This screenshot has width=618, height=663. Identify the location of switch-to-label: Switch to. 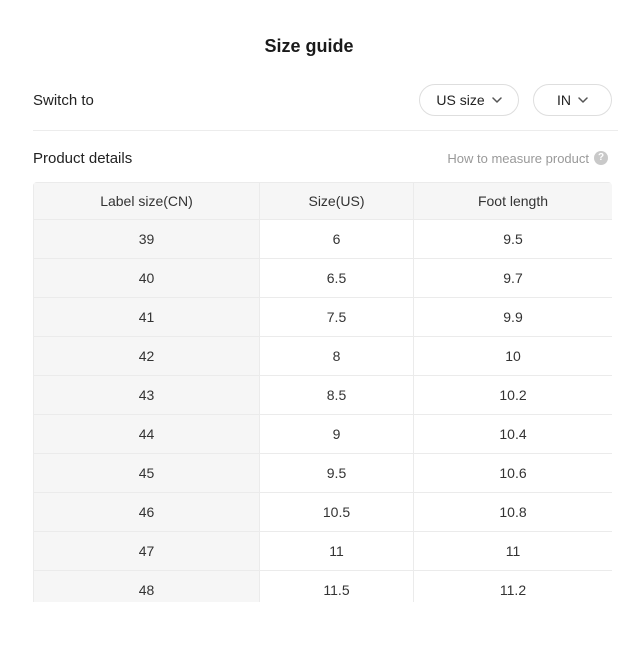
(63, 100).